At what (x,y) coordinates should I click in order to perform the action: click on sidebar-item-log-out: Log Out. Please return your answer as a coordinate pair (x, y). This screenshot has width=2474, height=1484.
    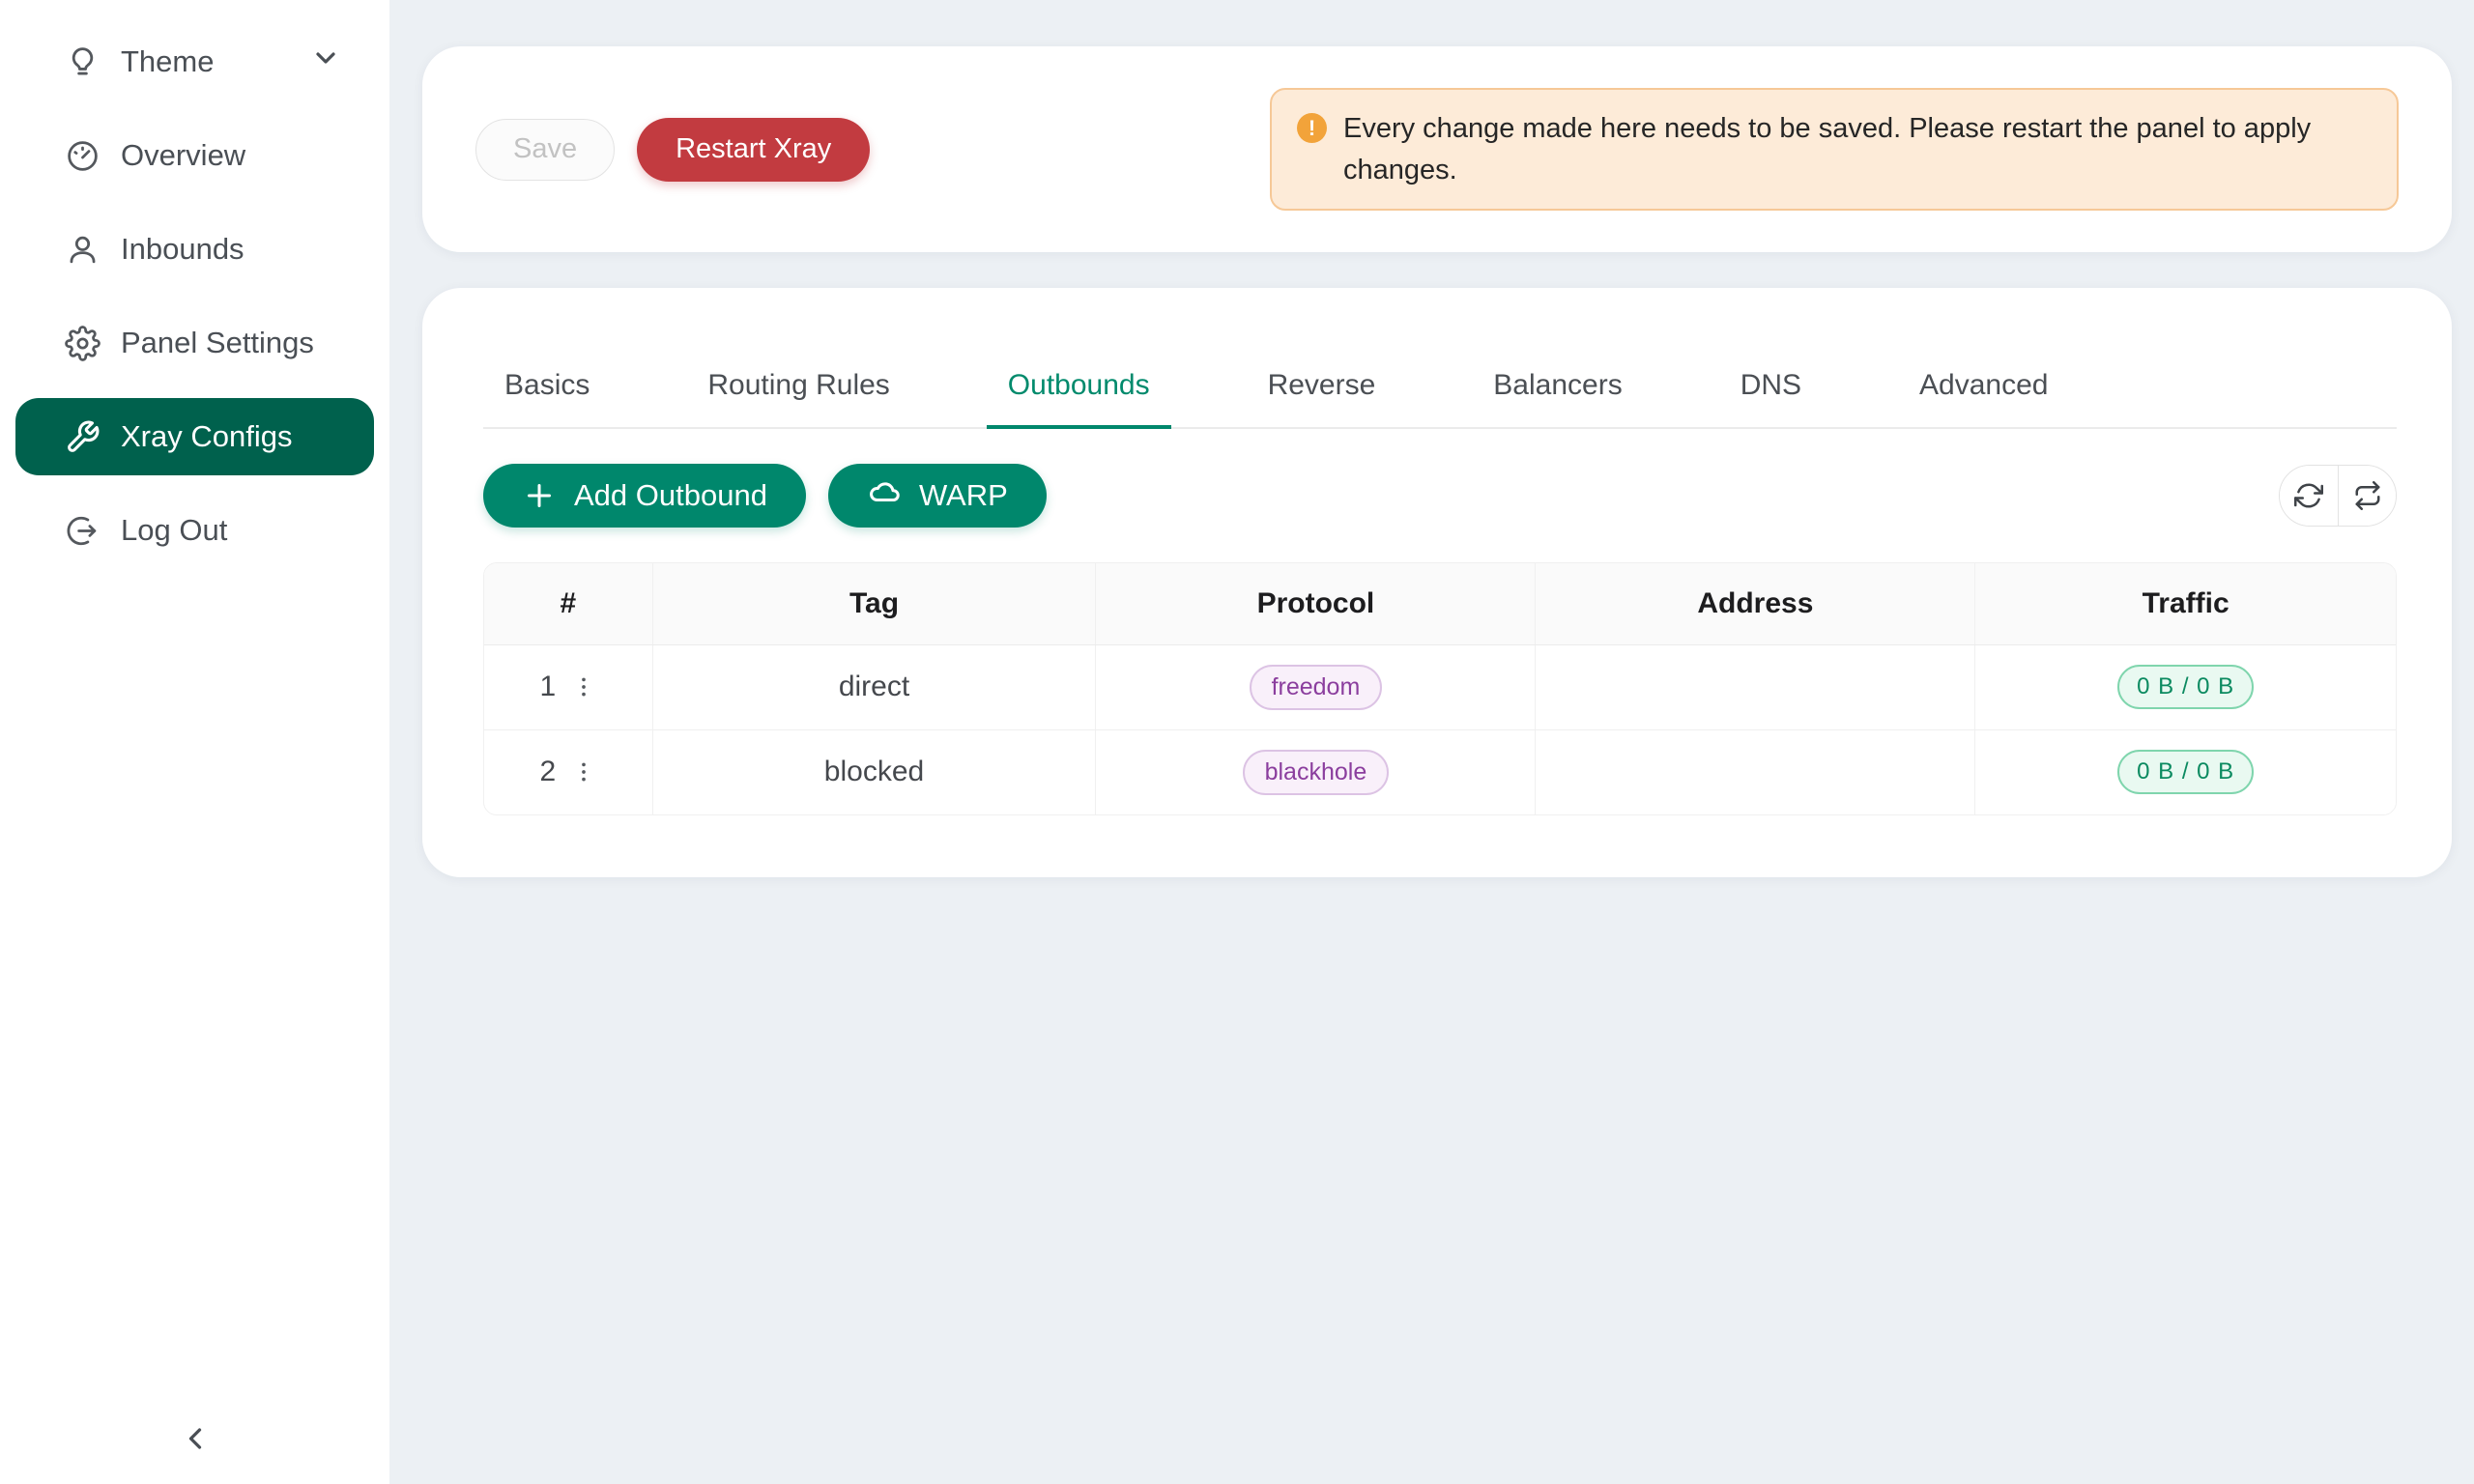
    Looking at the image, I should click on (194, 530).